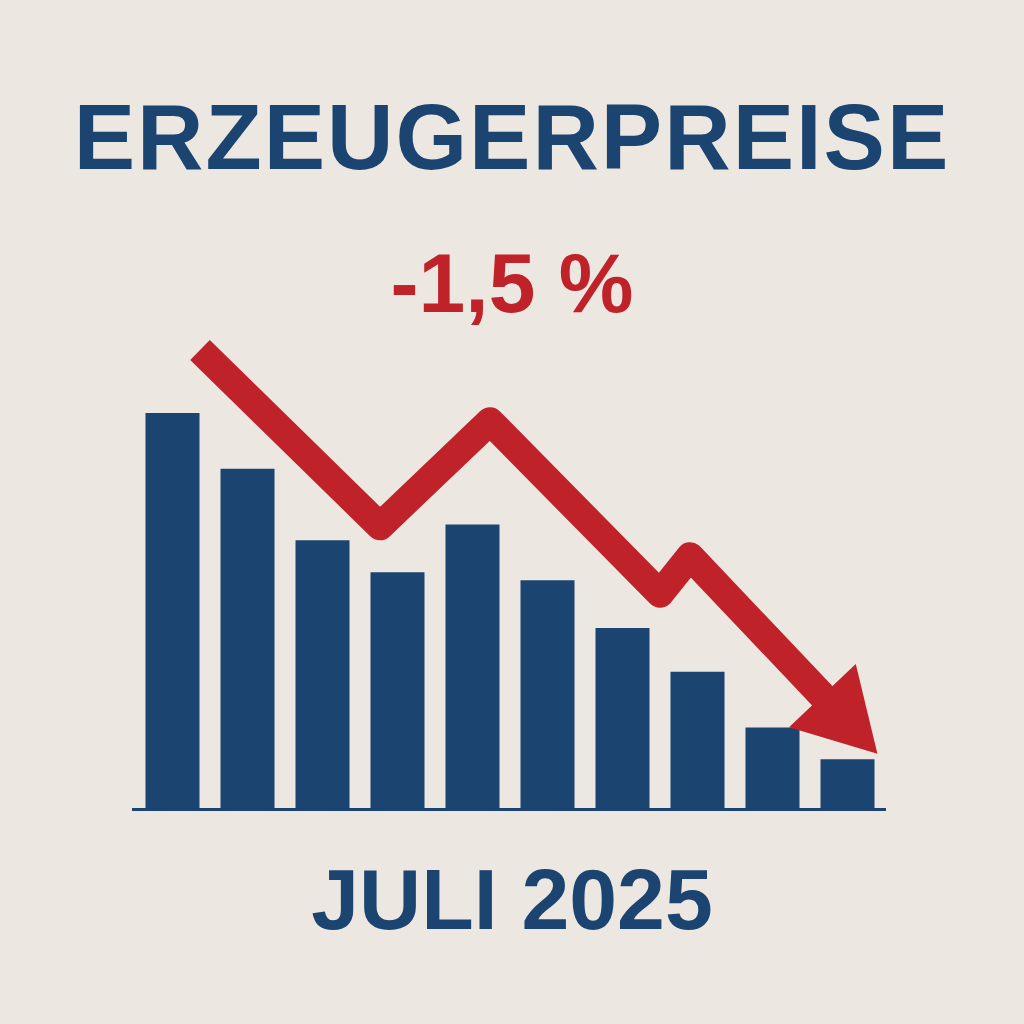 The height and width of the screenshot is (1024, 1024). Describe the element at coordinates (512, 137) in the screenshot. I see `chart-title: ERZEUGERPREISE` at that location.